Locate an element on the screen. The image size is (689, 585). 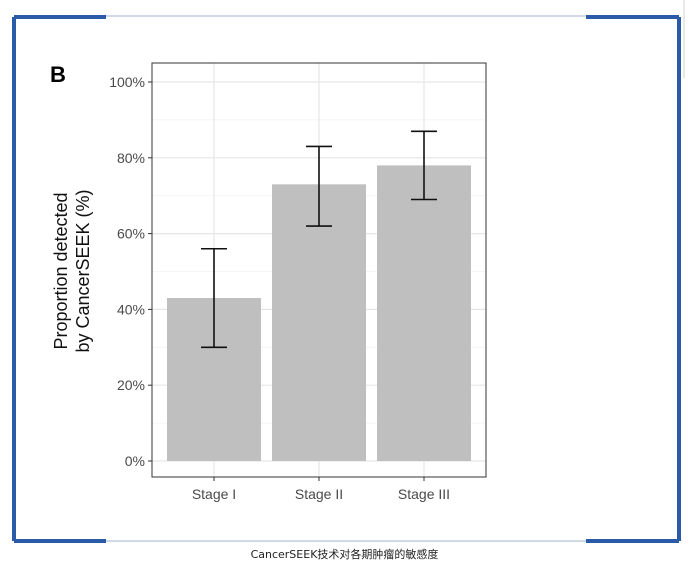
y-tick-label: 0% is located at coordinates (135, 461).